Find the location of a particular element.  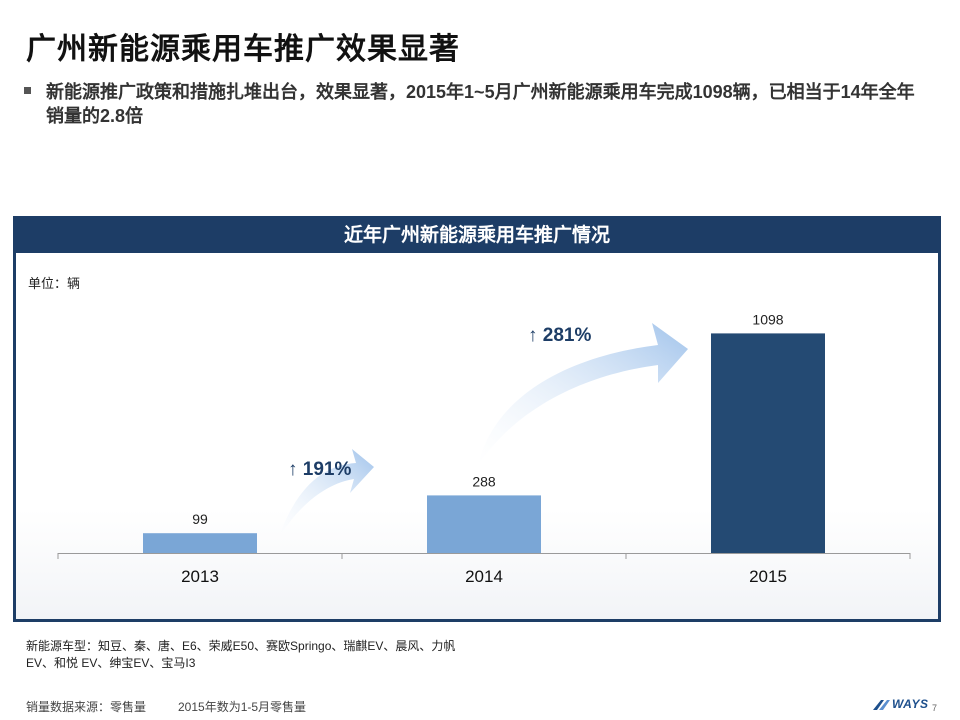

data-source: 销量数据来源：零售量 is located at coordinates (86, 707).